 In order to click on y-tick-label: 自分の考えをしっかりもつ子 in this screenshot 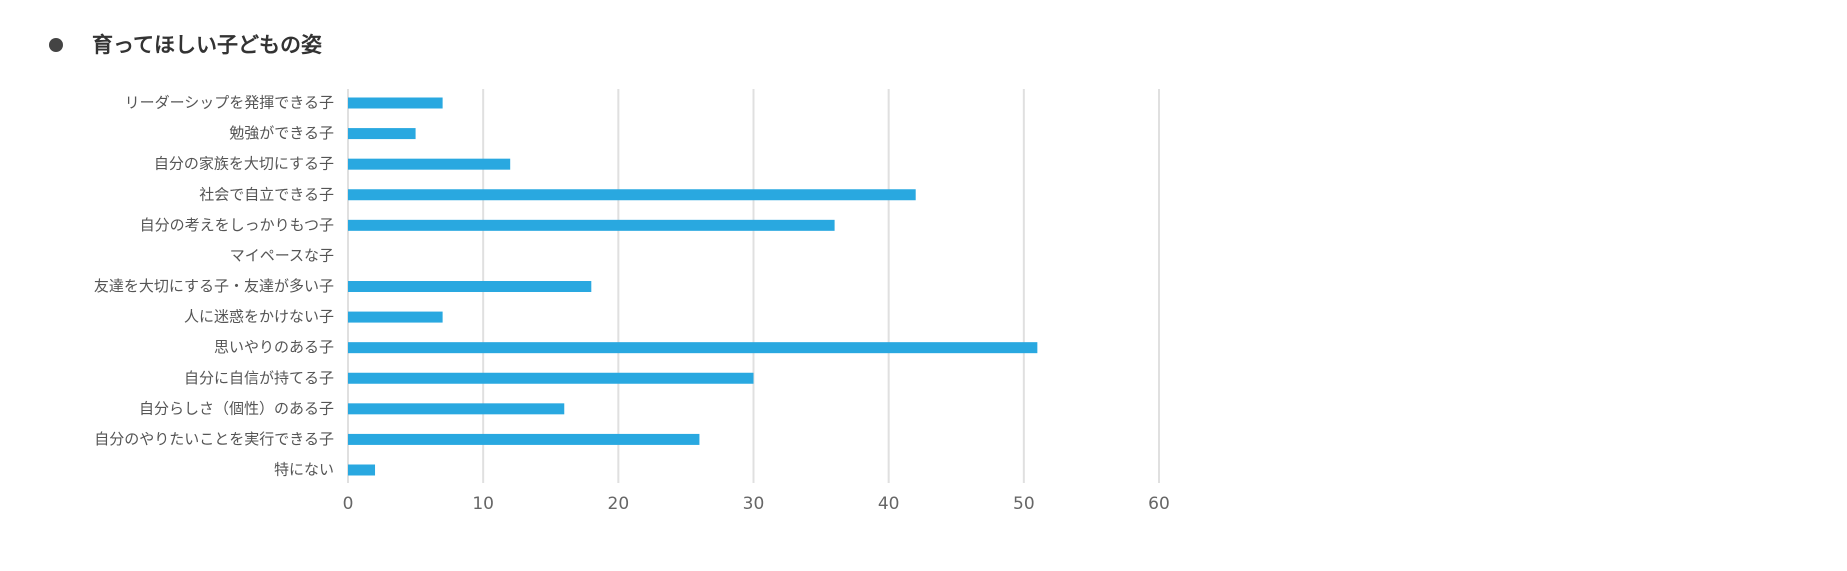, I will do `click(237, 225)`.